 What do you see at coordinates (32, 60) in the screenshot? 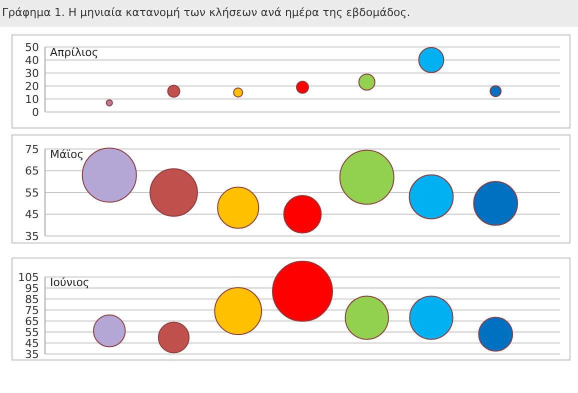
I see `y-tick-label: 40` at bounding box center [32, 60].